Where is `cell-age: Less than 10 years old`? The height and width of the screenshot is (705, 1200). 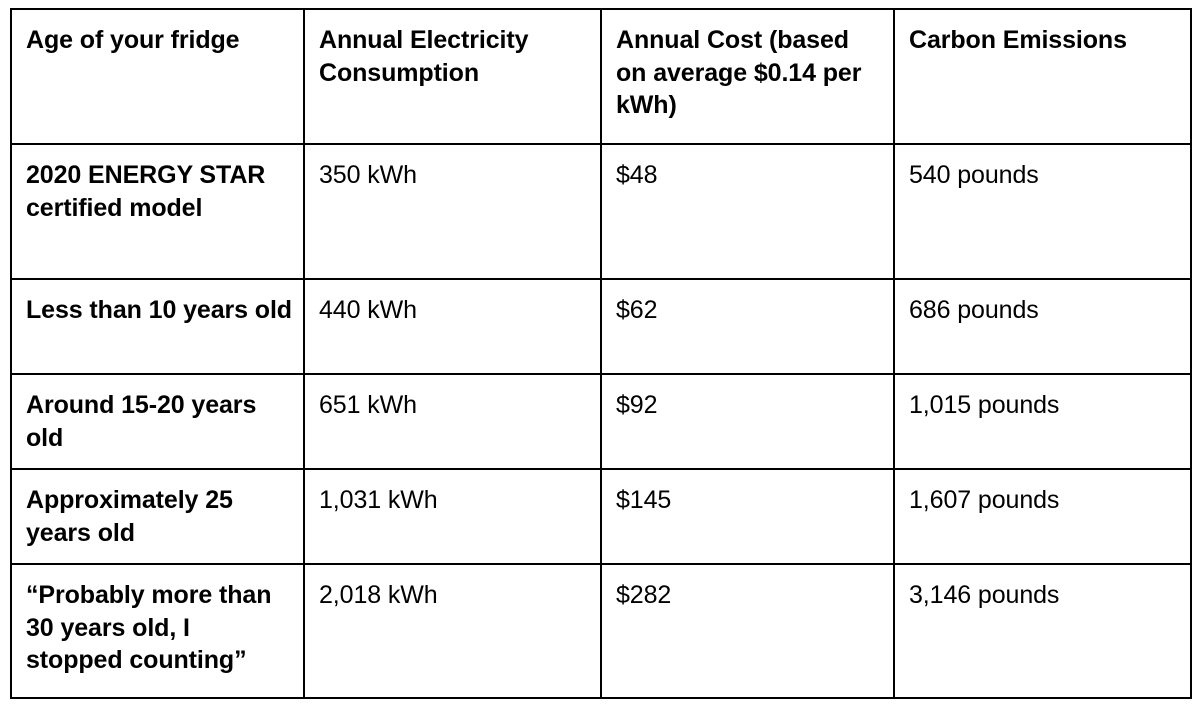 cell-age: Less than 10 years old is located at coordinates (157, 326).